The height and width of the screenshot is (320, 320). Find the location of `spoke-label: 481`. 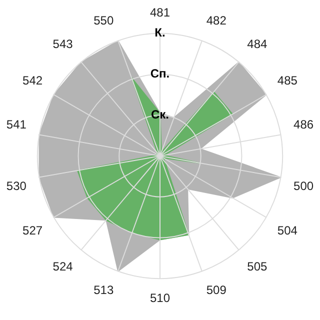

spoke-label: 481 is located at coordinates (160, 13).